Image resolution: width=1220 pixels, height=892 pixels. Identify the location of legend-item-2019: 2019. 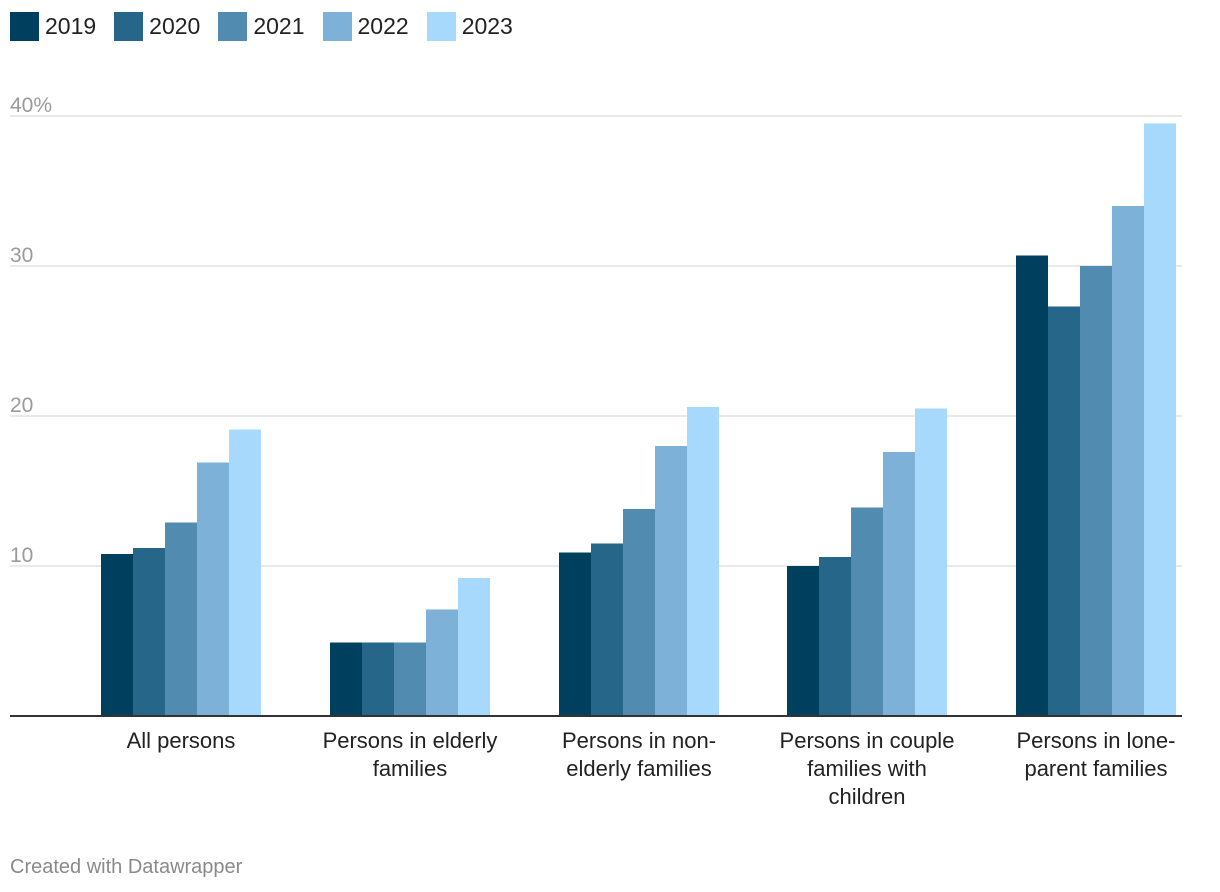
(53, 26).